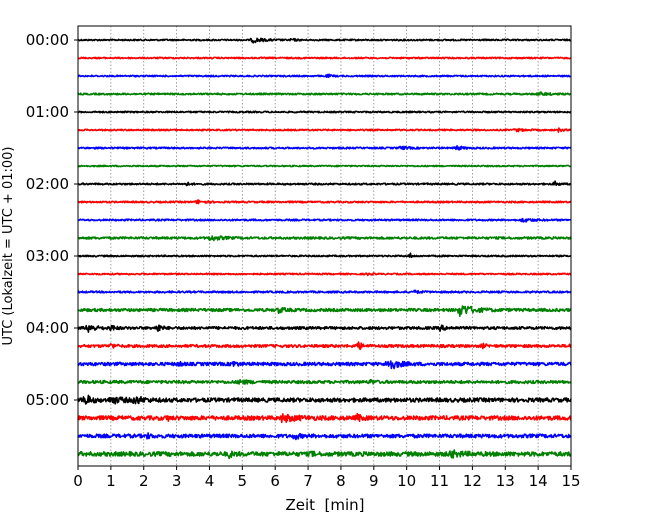  Describe the element at coordinates (144, 481) in the screenshot. I see `x-tick-label: 2` at that location.